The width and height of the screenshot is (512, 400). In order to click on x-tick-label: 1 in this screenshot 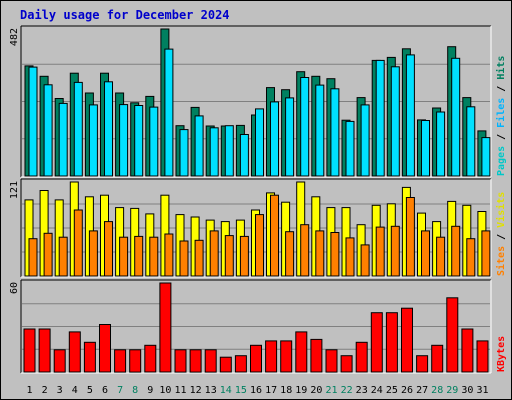, I will do `click(29, 390)`.